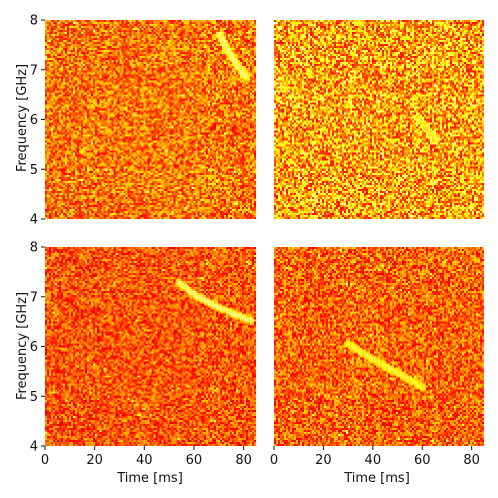 The image size is (498, 498). What do you see at coordinates (34, 220) in the screenshot?
I see `y-tick-label-top-left-4: 4` at bounding box center [34, 220].